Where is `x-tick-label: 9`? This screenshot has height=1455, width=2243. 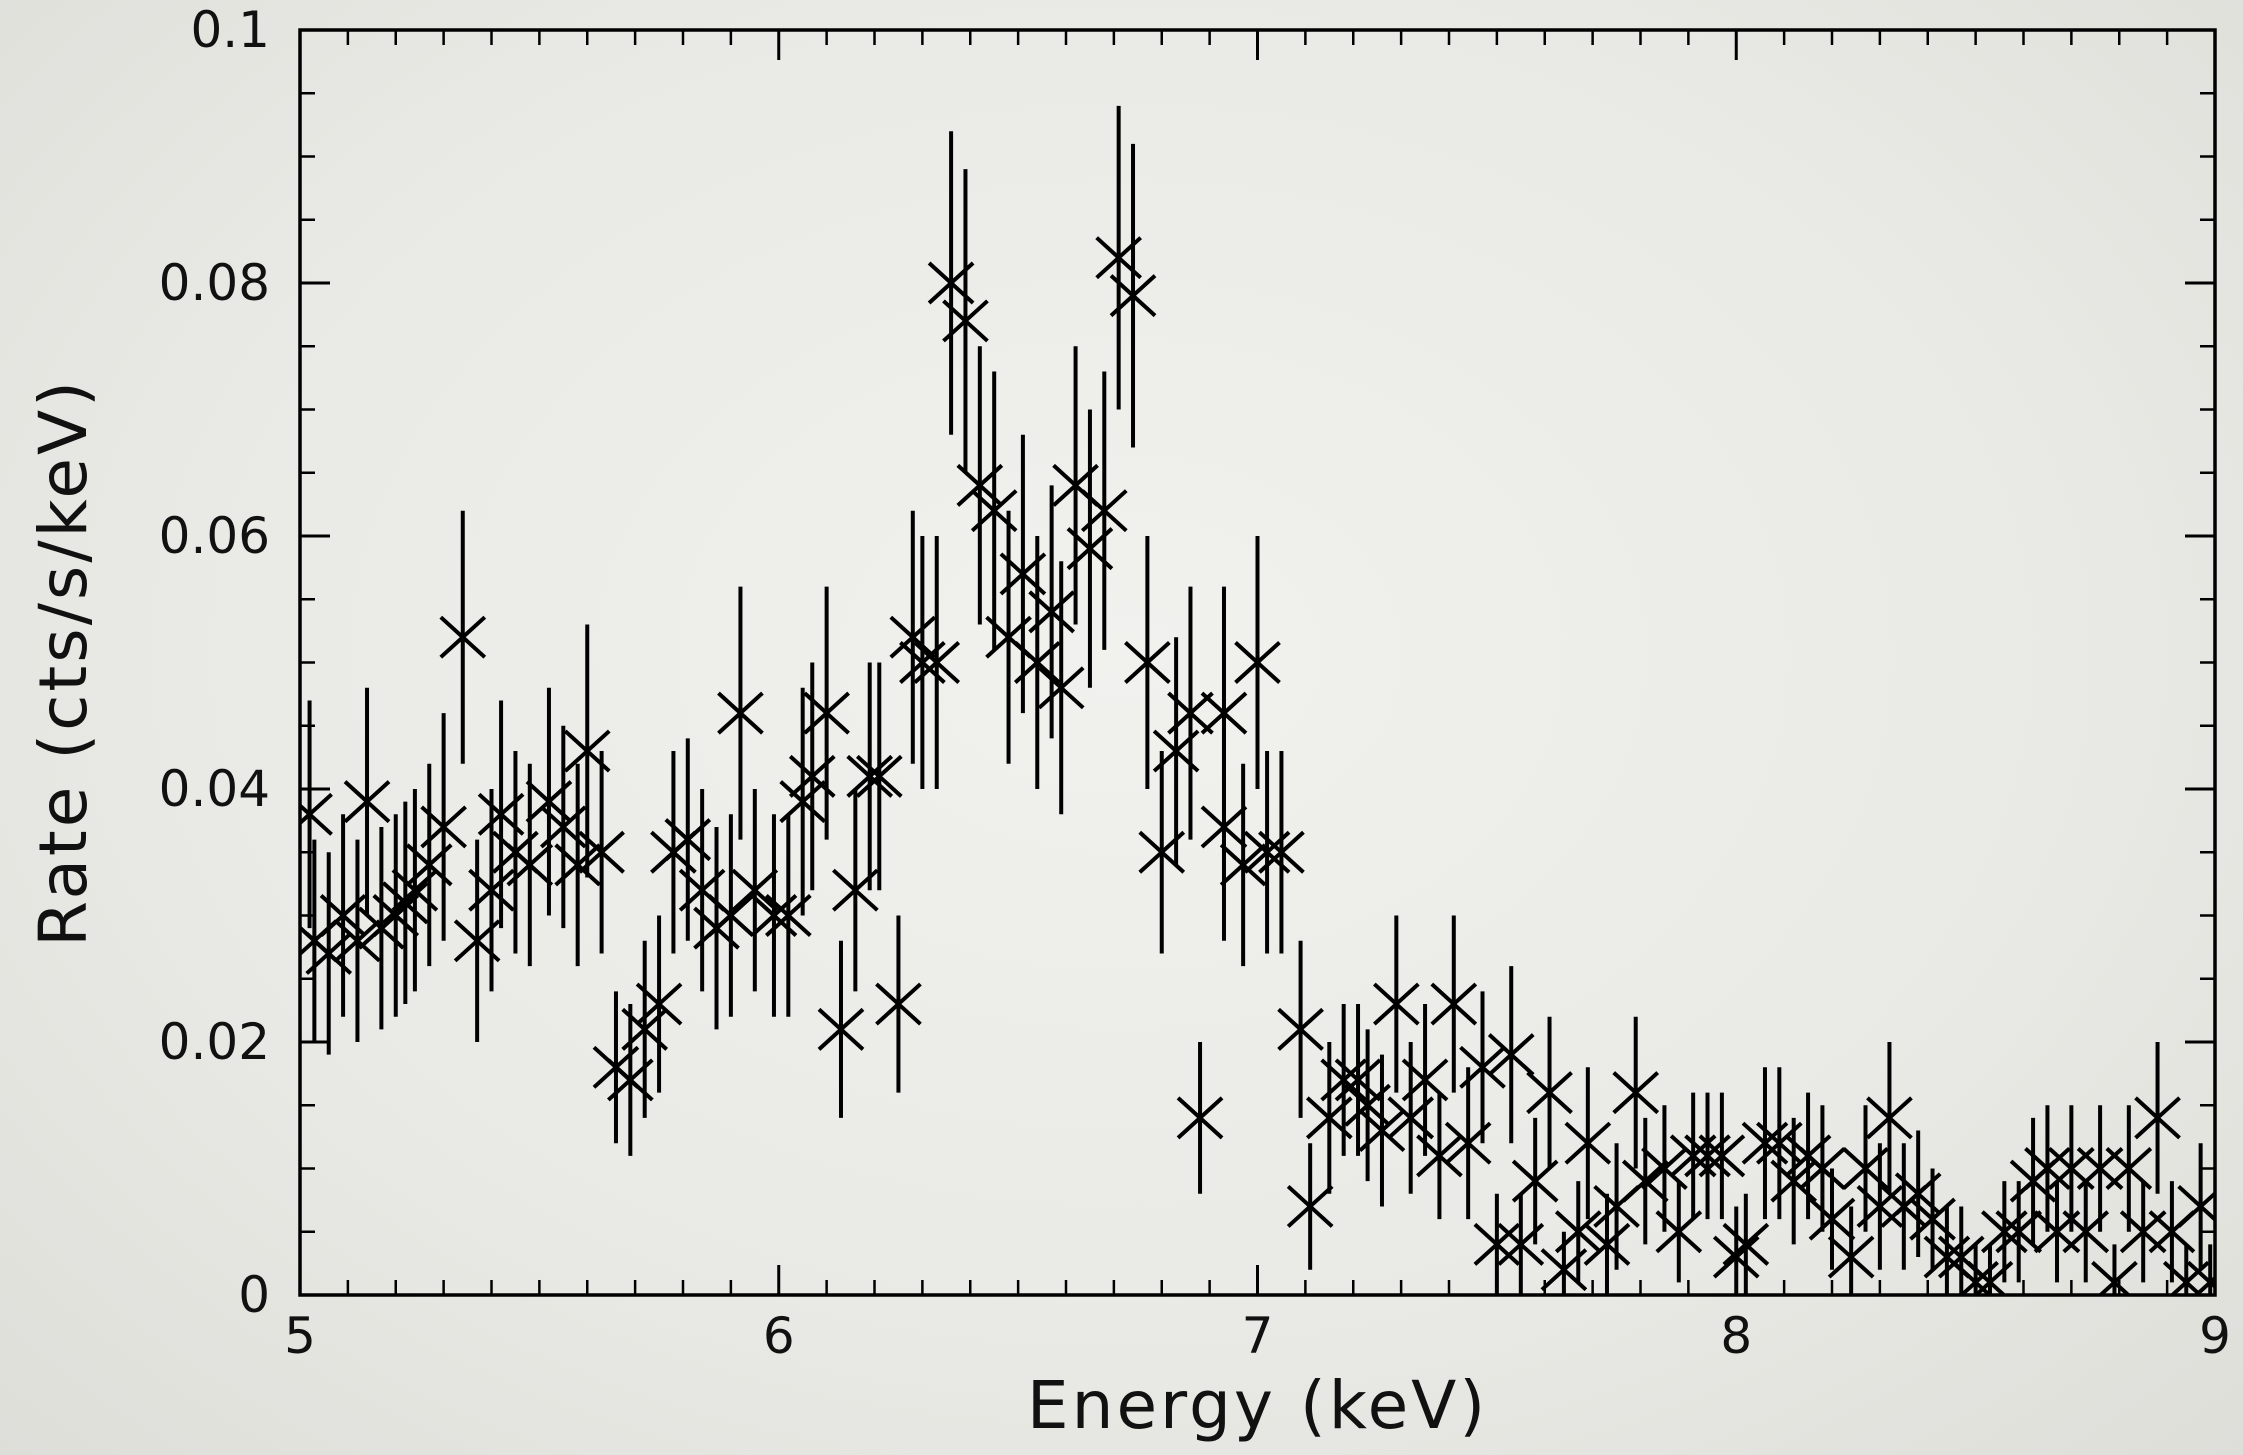 x-tick-label: 9 is located at coordinates (2215, 1336).